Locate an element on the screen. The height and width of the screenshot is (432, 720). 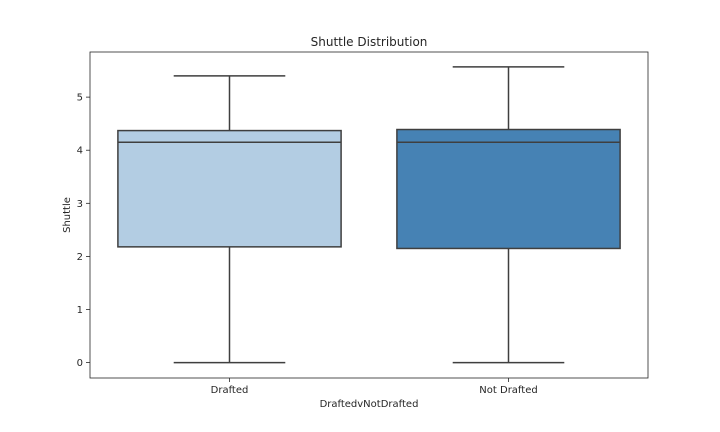
y-tick-label: 4 is located at coordinates (80, 151).